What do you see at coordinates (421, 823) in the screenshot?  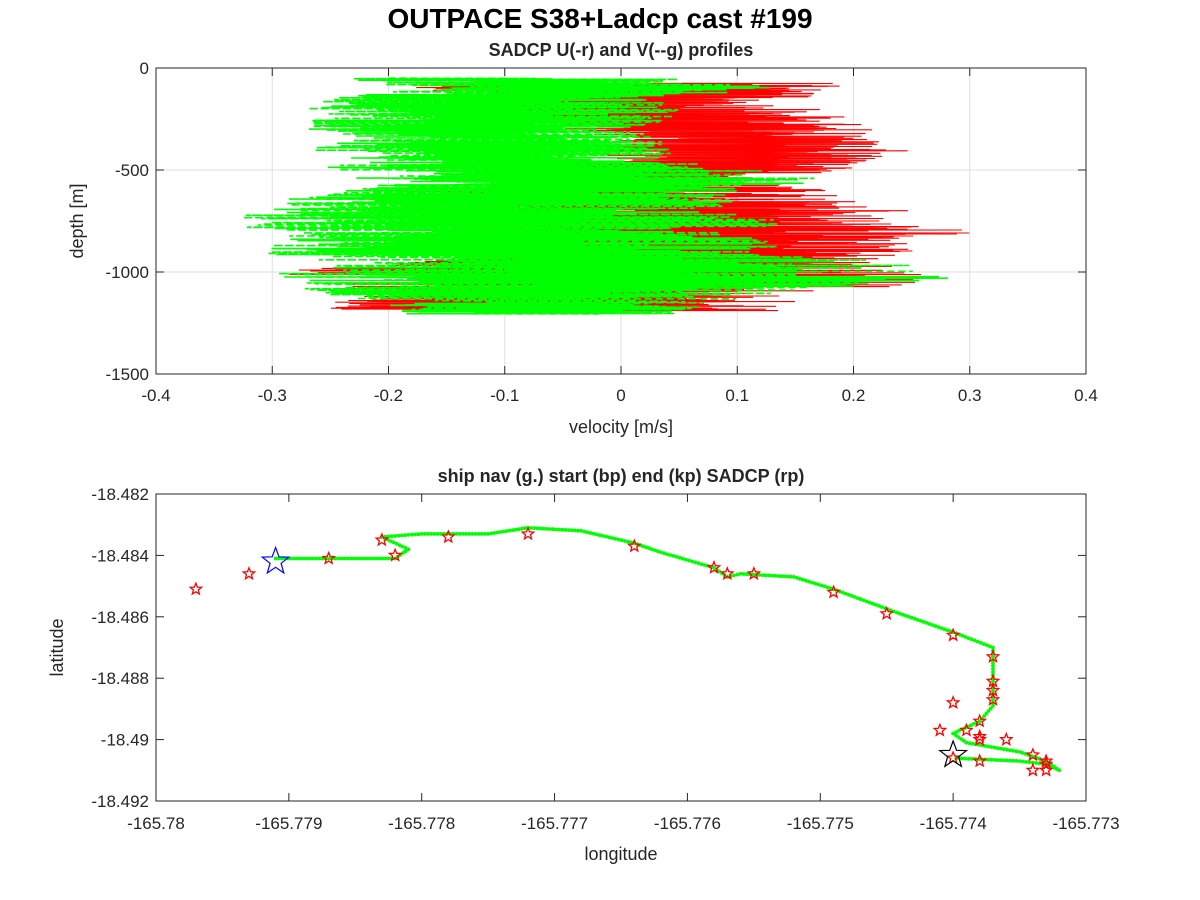 I see `x-tick-label: -165.778` at bounding box center [421, 823].